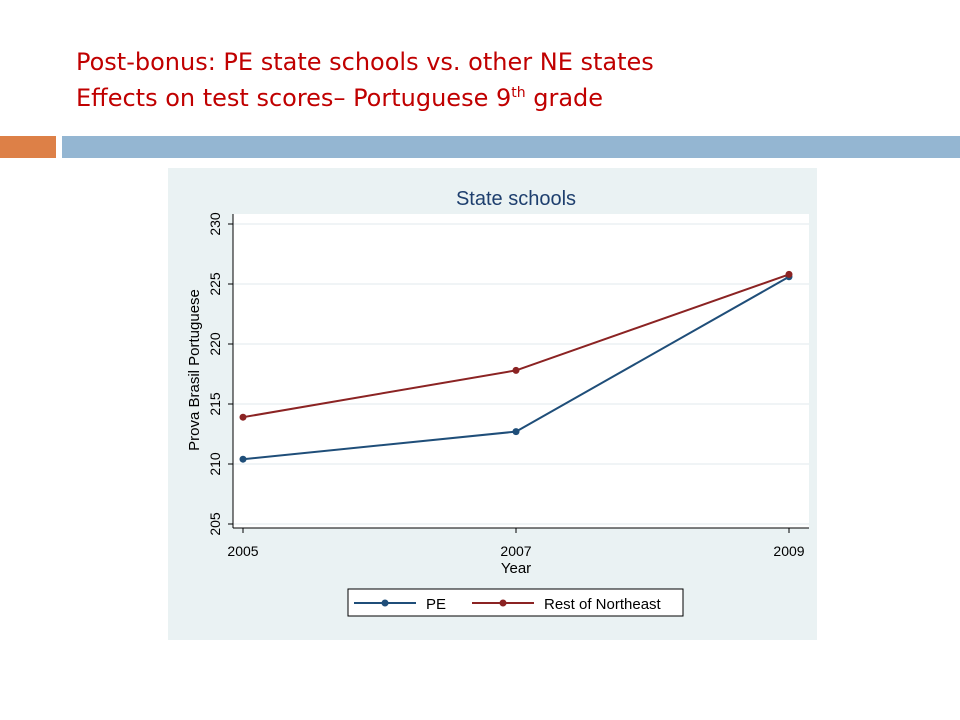 The width and height of the screenshot is (960, 720). Describe the element at coordinates (215, 464) in the screenshot. I see `y-tick-label: 210` at that location.